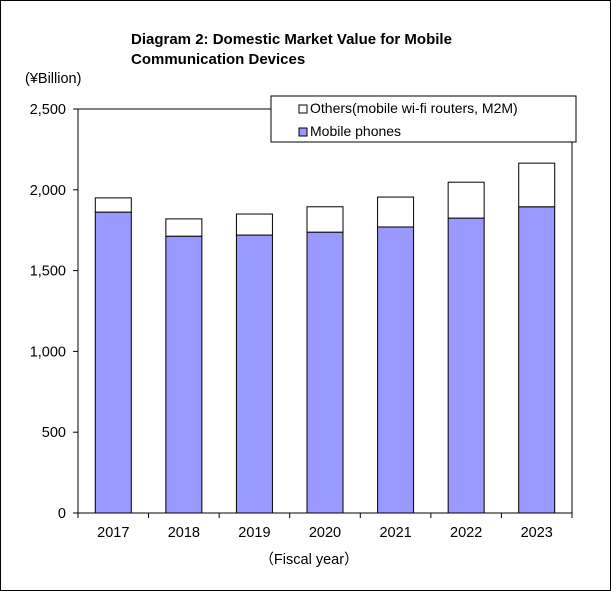 The height and width of the screenshot is (592, 611). Describe the element at coordinates (414, 108) in the screenshot. I see `legend-label: Others(mobile wi-fi routers, M2M)` at that location.